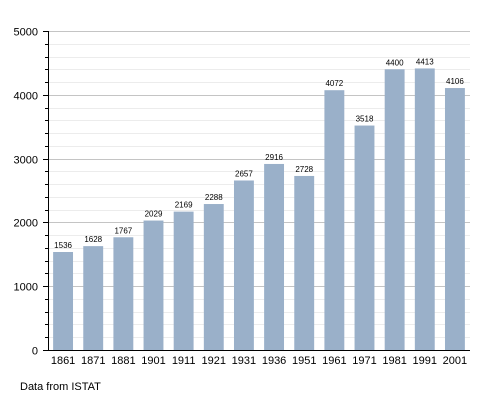 This screenshot has width=500, height=400. What do you see at coordinates (123, 230) in the screenshot?
I see `data-label-1881: 1767` at bounding box center [123, 230].